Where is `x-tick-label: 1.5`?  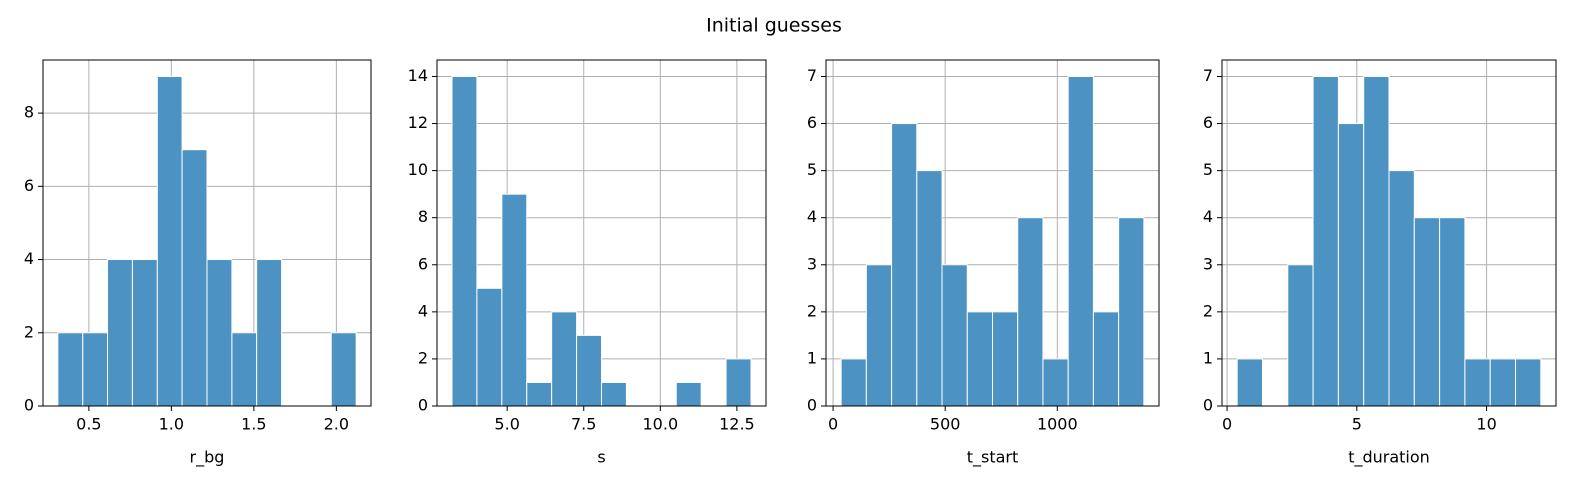
x-tick-label: 1.5 is located at coordinates (253, 424).